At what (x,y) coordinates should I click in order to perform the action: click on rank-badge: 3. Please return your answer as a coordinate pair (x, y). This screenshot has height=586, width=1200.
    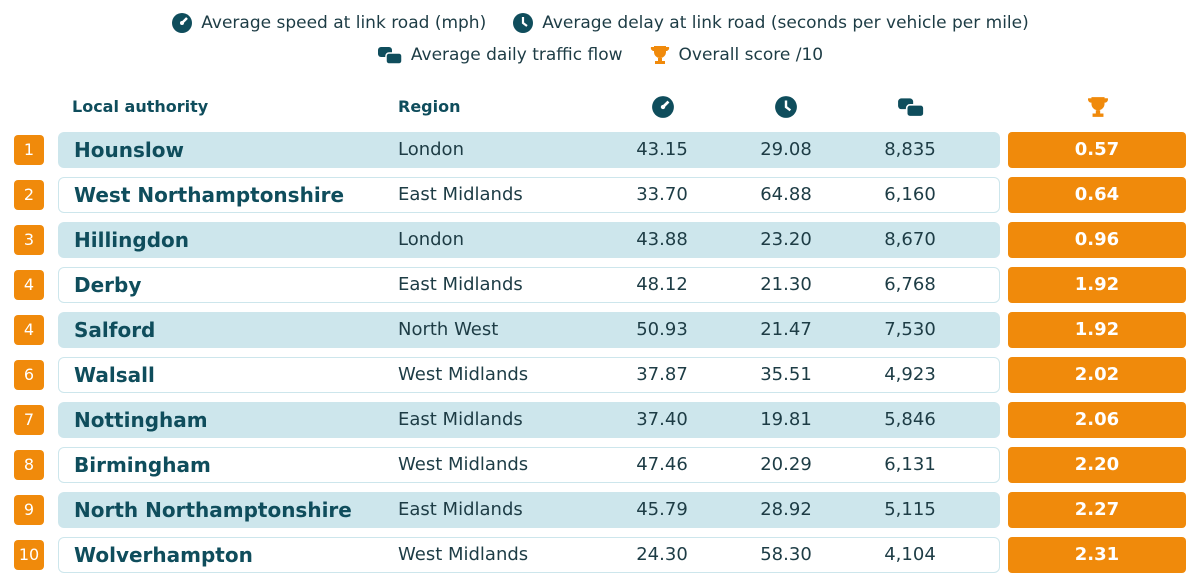
    Looking at the image, I should click on (29, 240).